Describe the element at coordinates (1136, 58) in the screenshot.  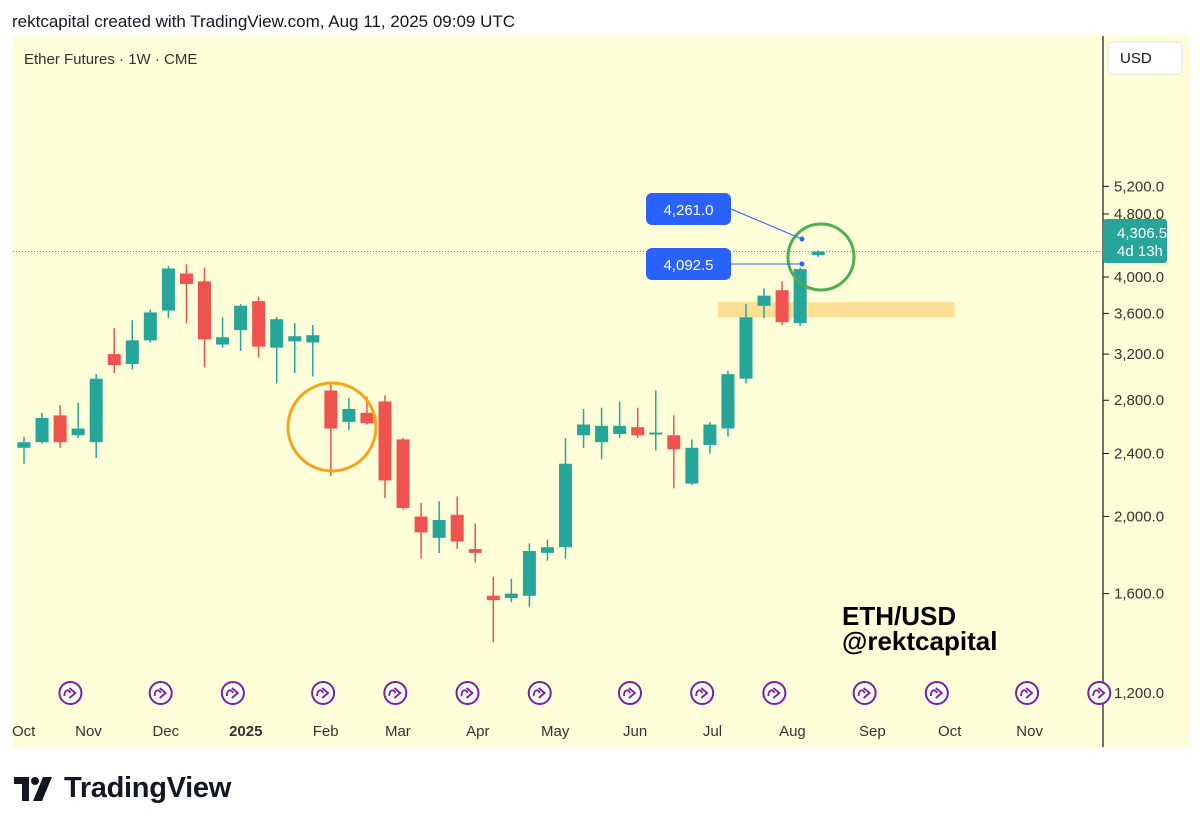
I see `currency-label: USD` at that location.